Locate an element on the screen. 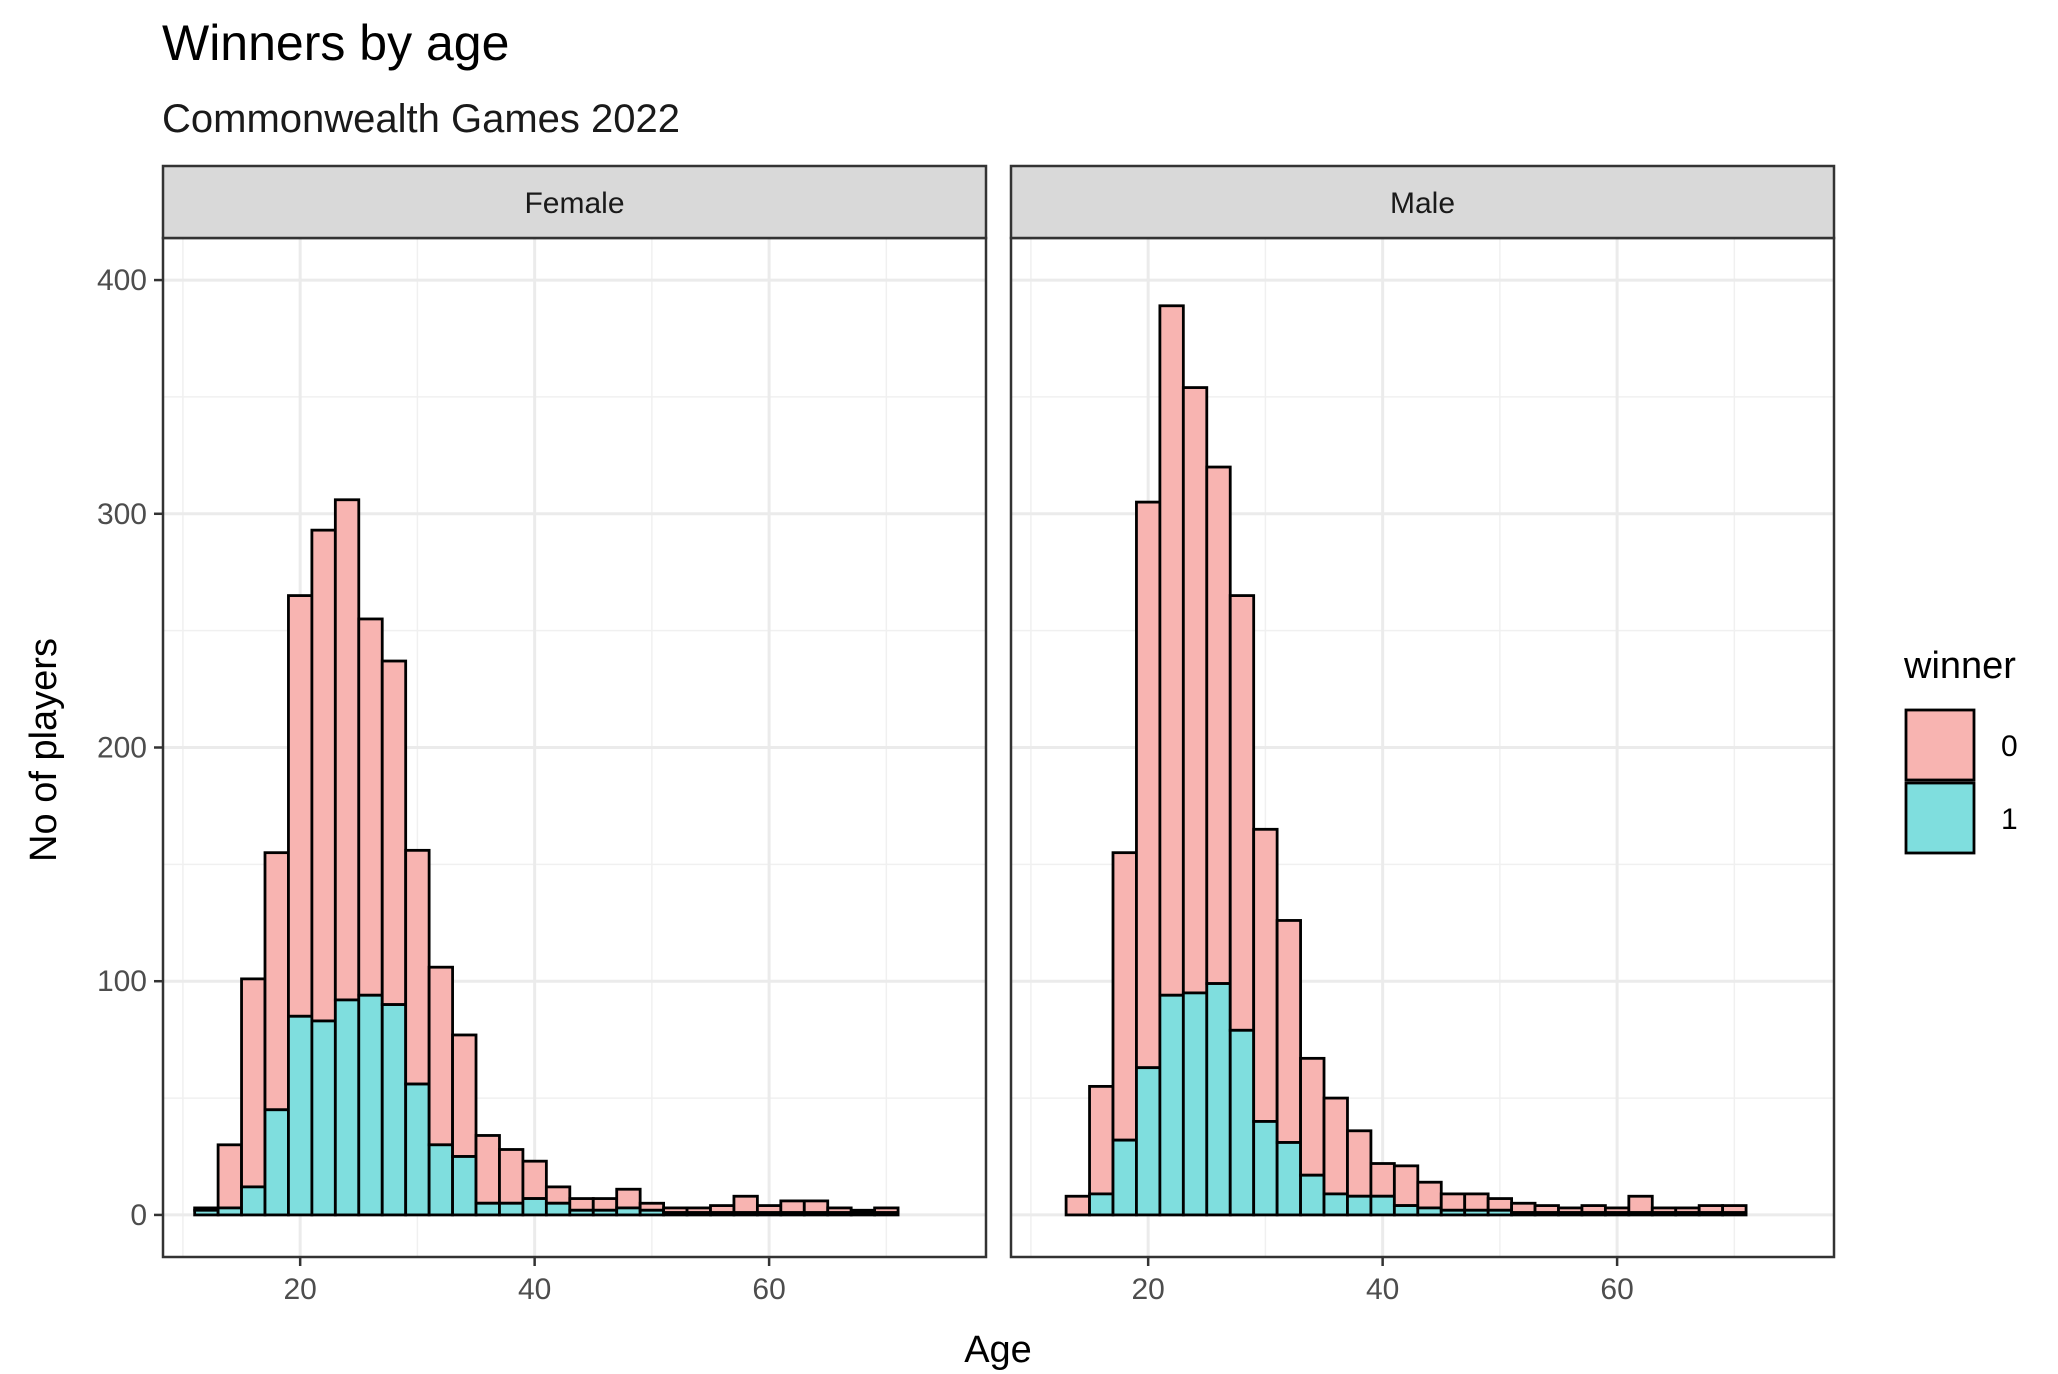  y-axis-title: No of players is located at coordinates (44, 750).